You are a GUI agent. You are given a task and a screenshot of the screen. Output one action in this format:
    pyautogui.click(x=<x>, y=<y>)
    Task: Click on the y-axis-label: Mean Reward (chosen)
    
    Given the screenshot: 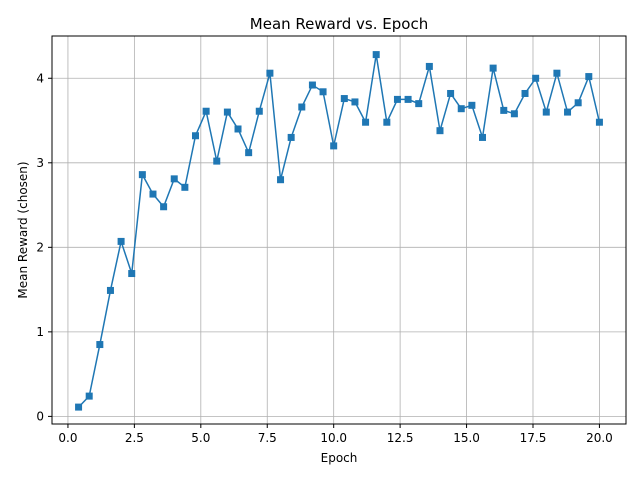 What is the action you would take?
    pyautogui.click(x=23, y=229)
    